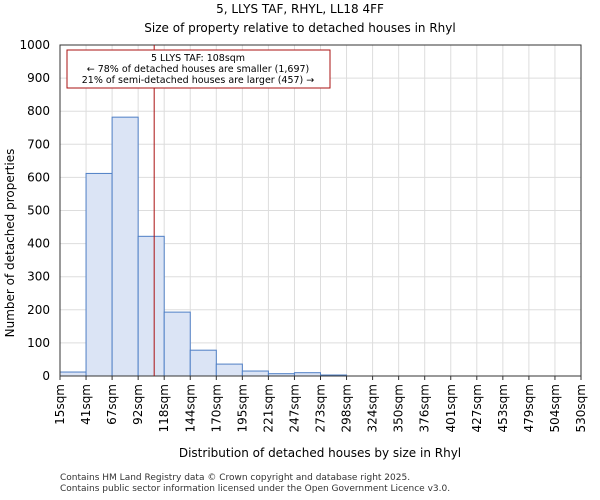 The height and width of the screenshot is (500, 600). Describe the element at coordinates (229, 370) in the screenshot. I see `bar-170sqm` at that location.